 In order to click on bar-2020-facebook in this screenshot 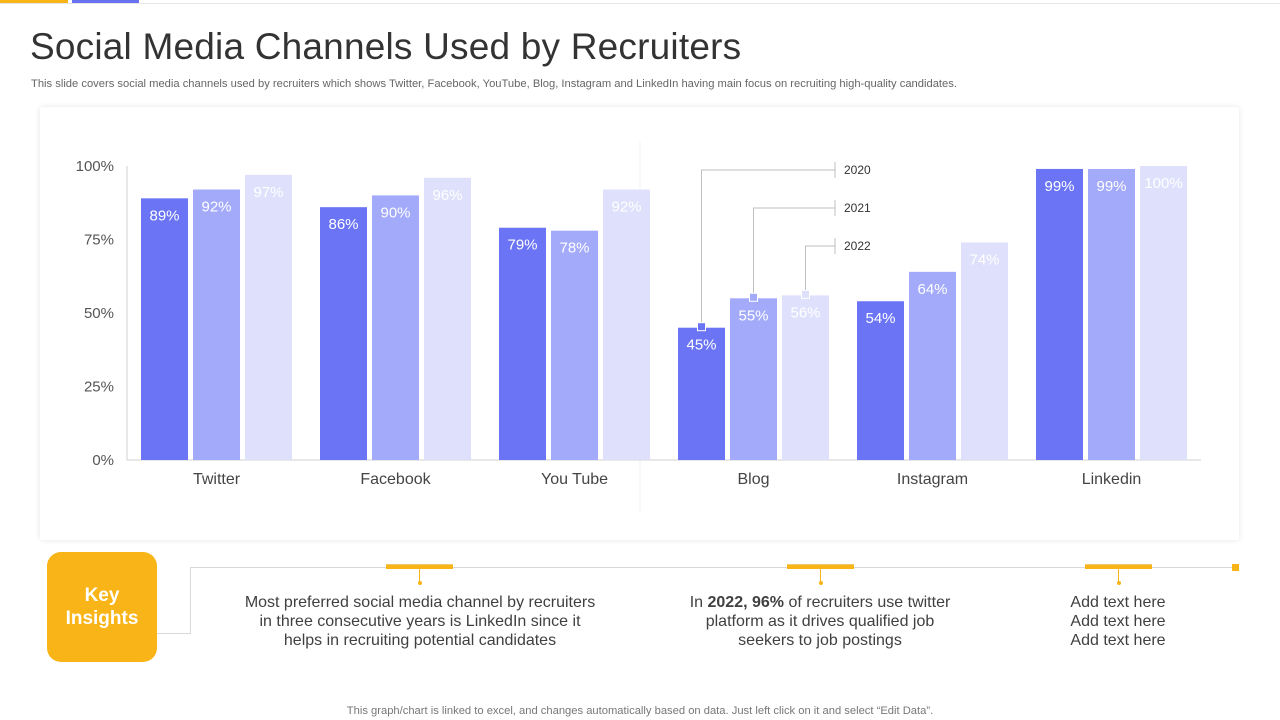, I will do `click(343, 333)`.